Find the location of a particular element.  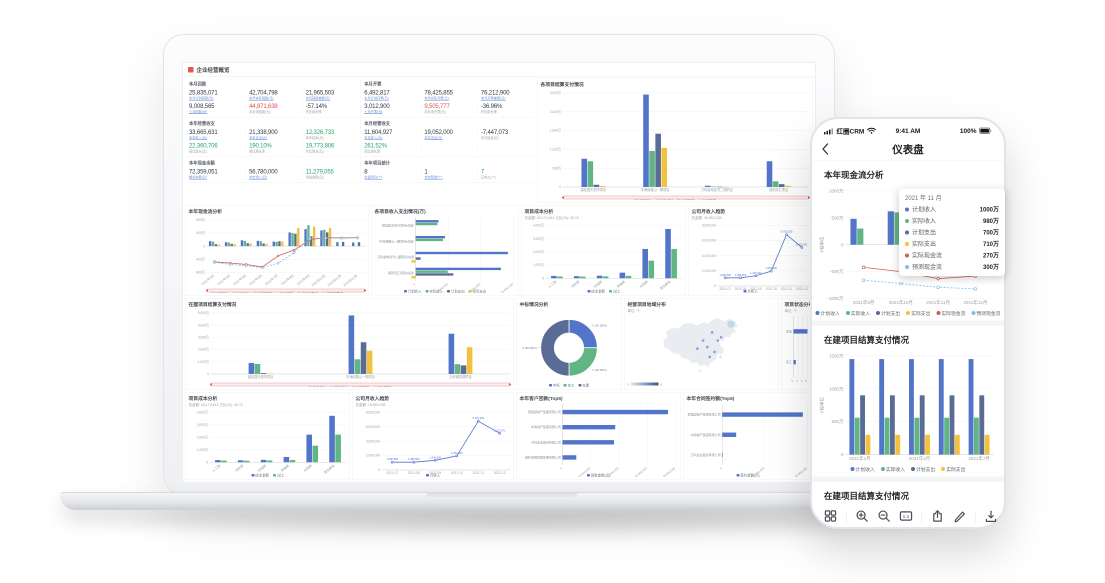

kpi-group-title: 本年经营收支 is located at coordinates (202, 123).